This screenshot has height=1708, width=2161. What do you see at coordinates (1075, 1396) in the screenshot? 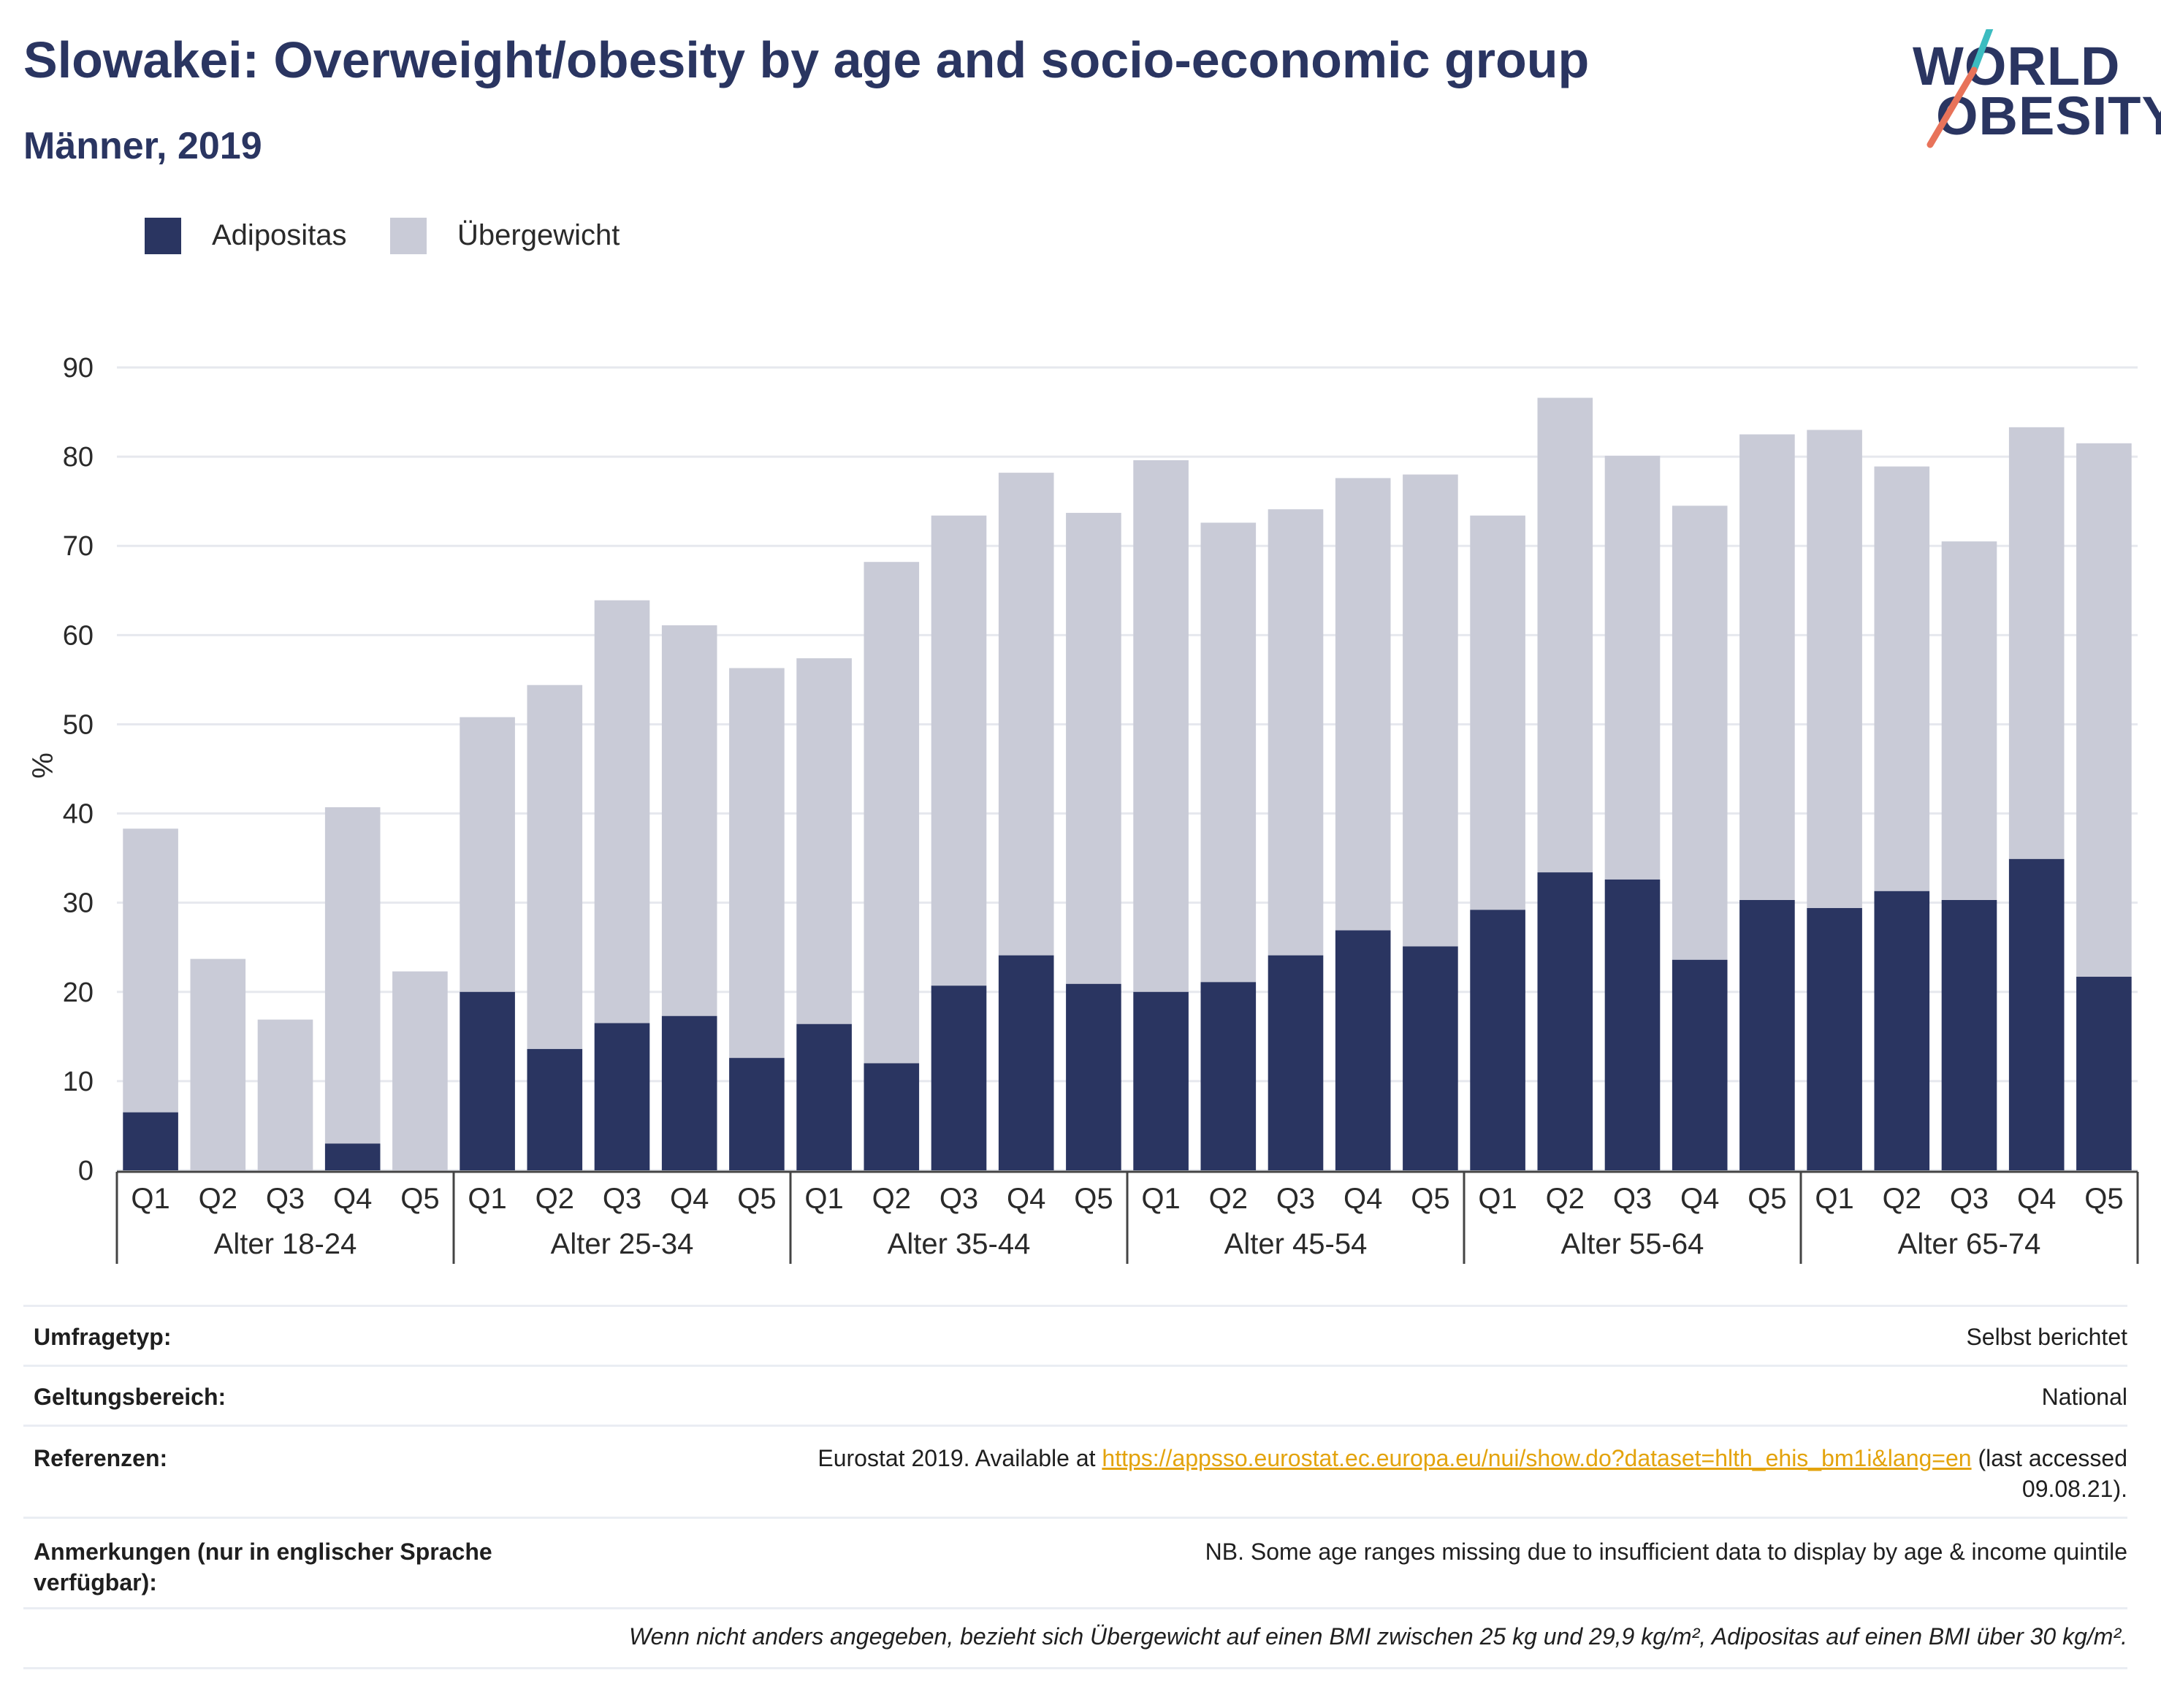
I see `info-row-coverage: Geltungsbereich: National` at bounding box center [1075, 1396].